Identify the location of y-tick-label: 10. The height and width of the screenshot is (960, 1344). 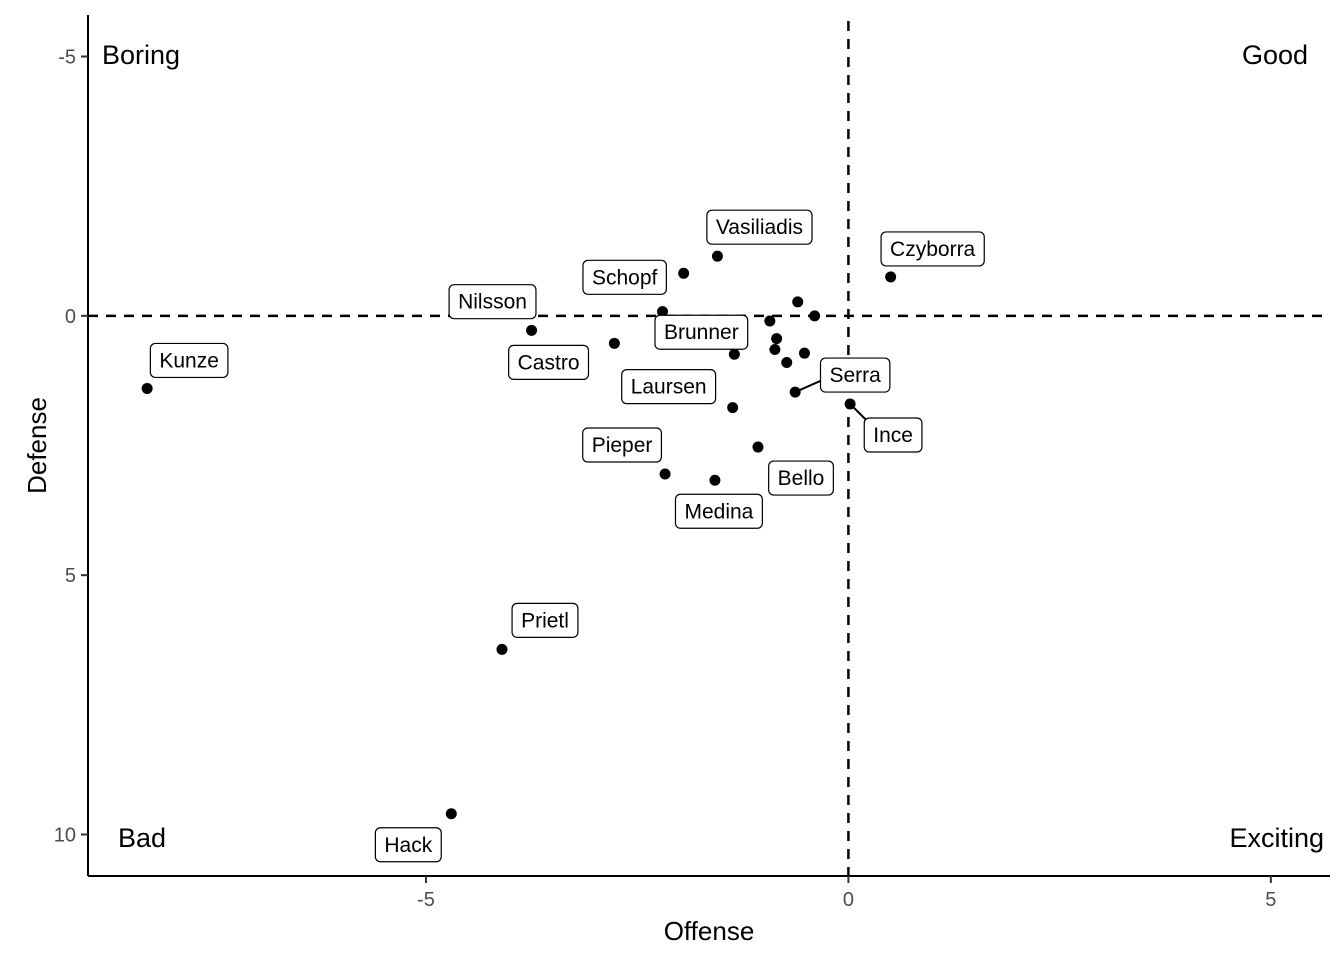
(65, 836).